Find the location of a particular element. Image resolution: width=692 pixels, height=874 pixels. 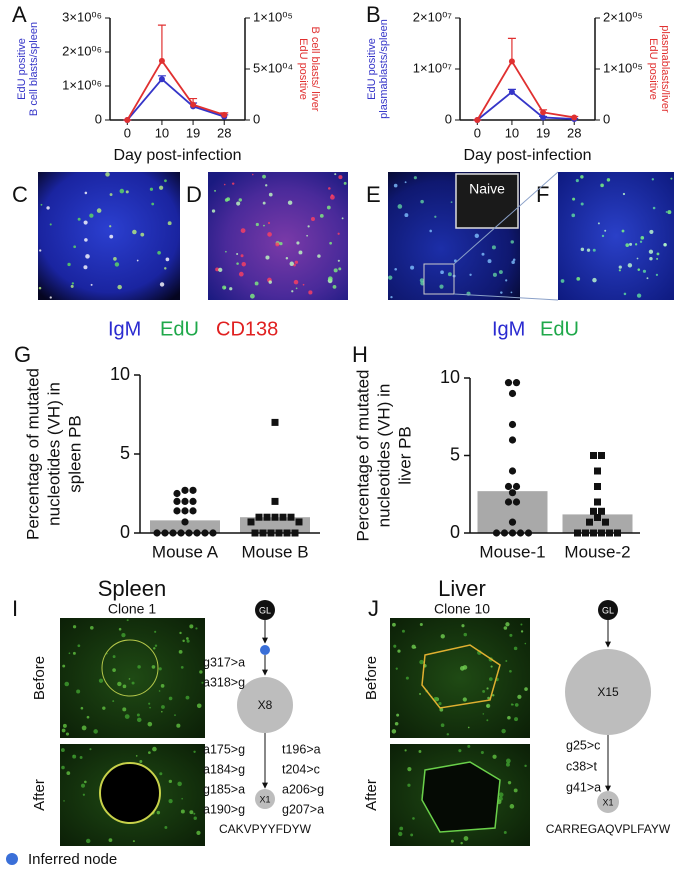

y2-axis-title: B cell blasts/ liver is located at coordinates (315, 69).